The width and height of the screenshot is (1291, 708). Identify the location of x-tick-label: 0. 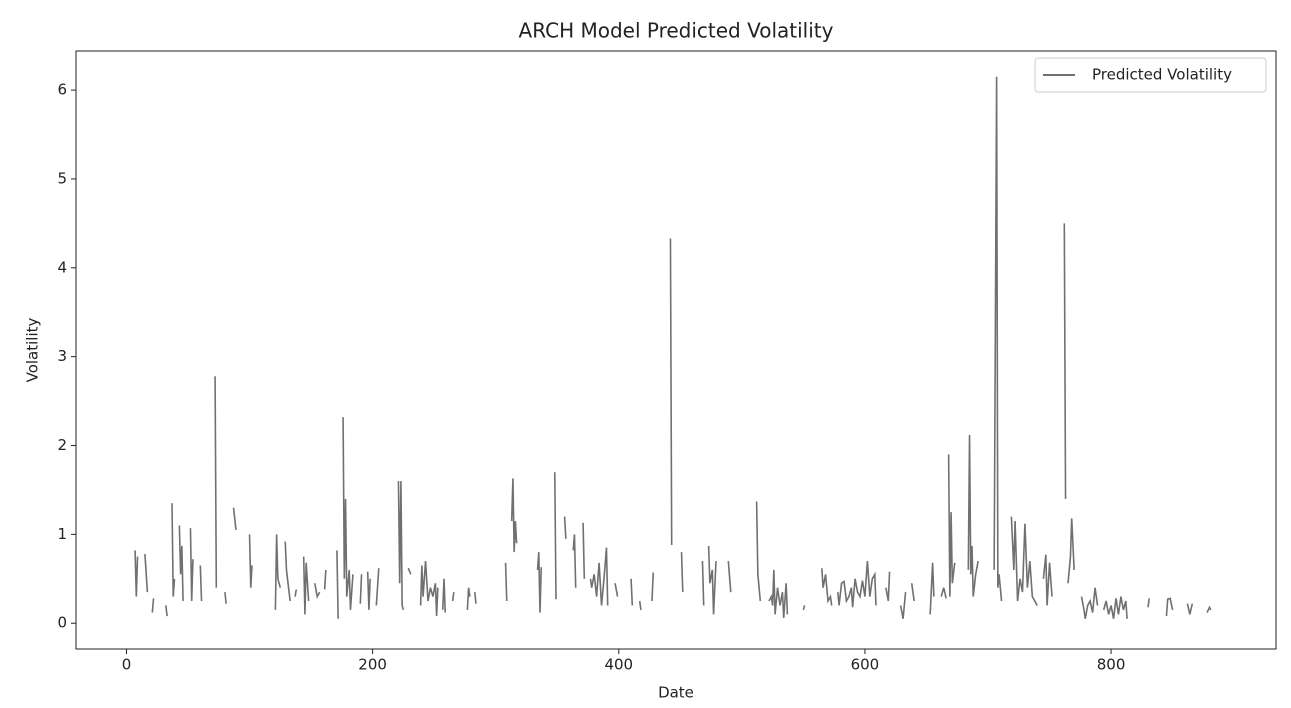
(127, 665).